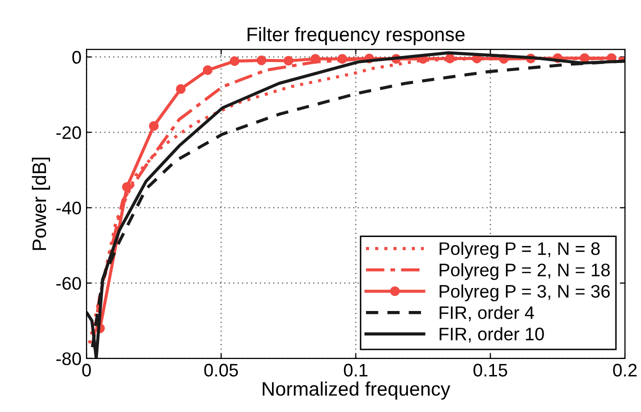 The height and width of the screenshot is (412, 641). Describe the element at coordinates (525, 293) in the screenshot. I see `legend-label: Polyreg P = 3, N = 36` at that location.